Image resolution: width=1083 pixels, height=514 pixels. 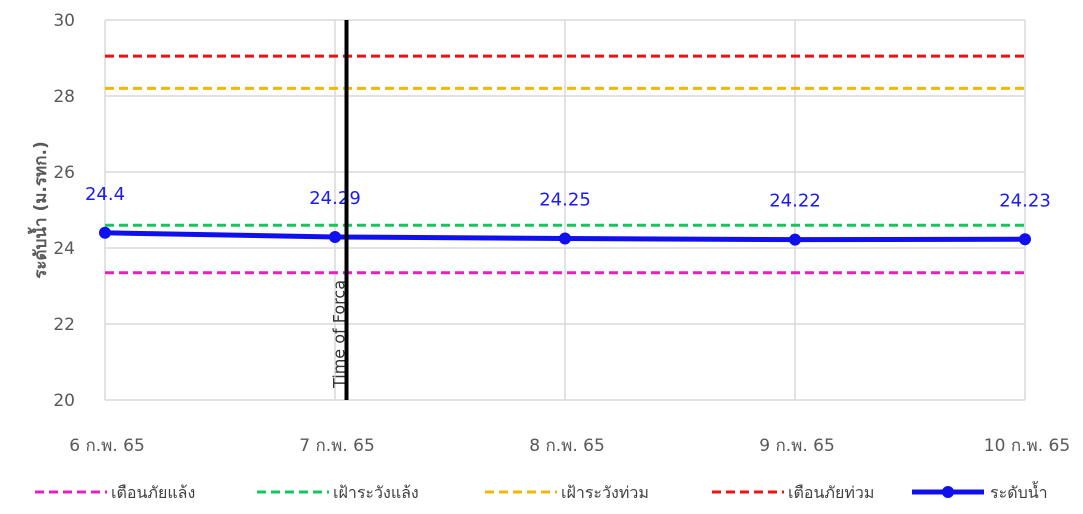 I want to click on legend-label: เตือนภัยแล้ง, so click(x=153, y=492).